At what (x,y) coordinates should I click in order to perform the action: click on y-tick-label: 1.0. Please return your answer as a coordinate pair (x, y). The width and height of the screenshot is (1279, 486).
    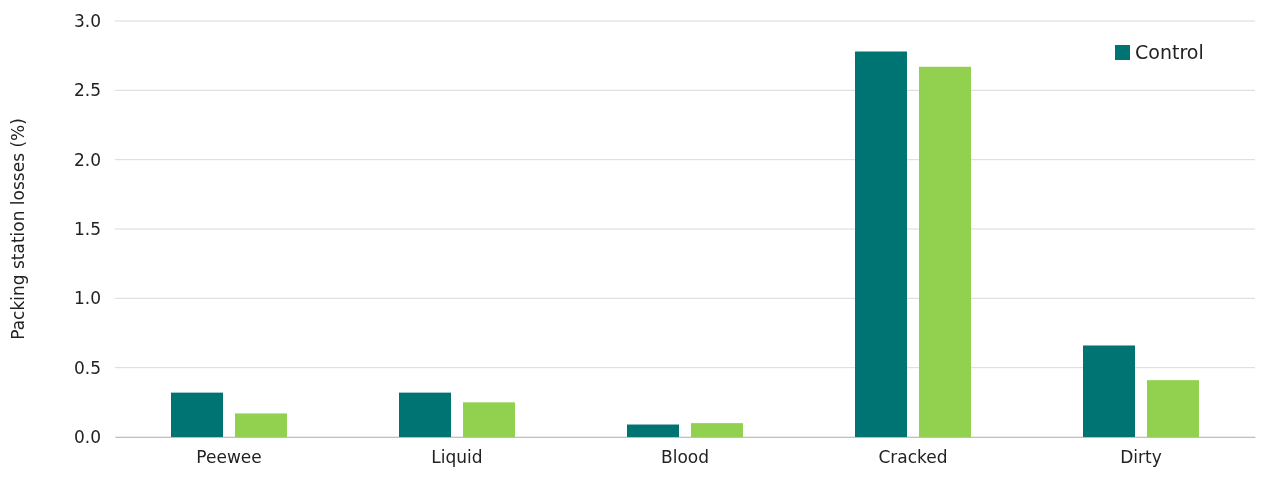
    Looking at the image, I should click on (87, 298).